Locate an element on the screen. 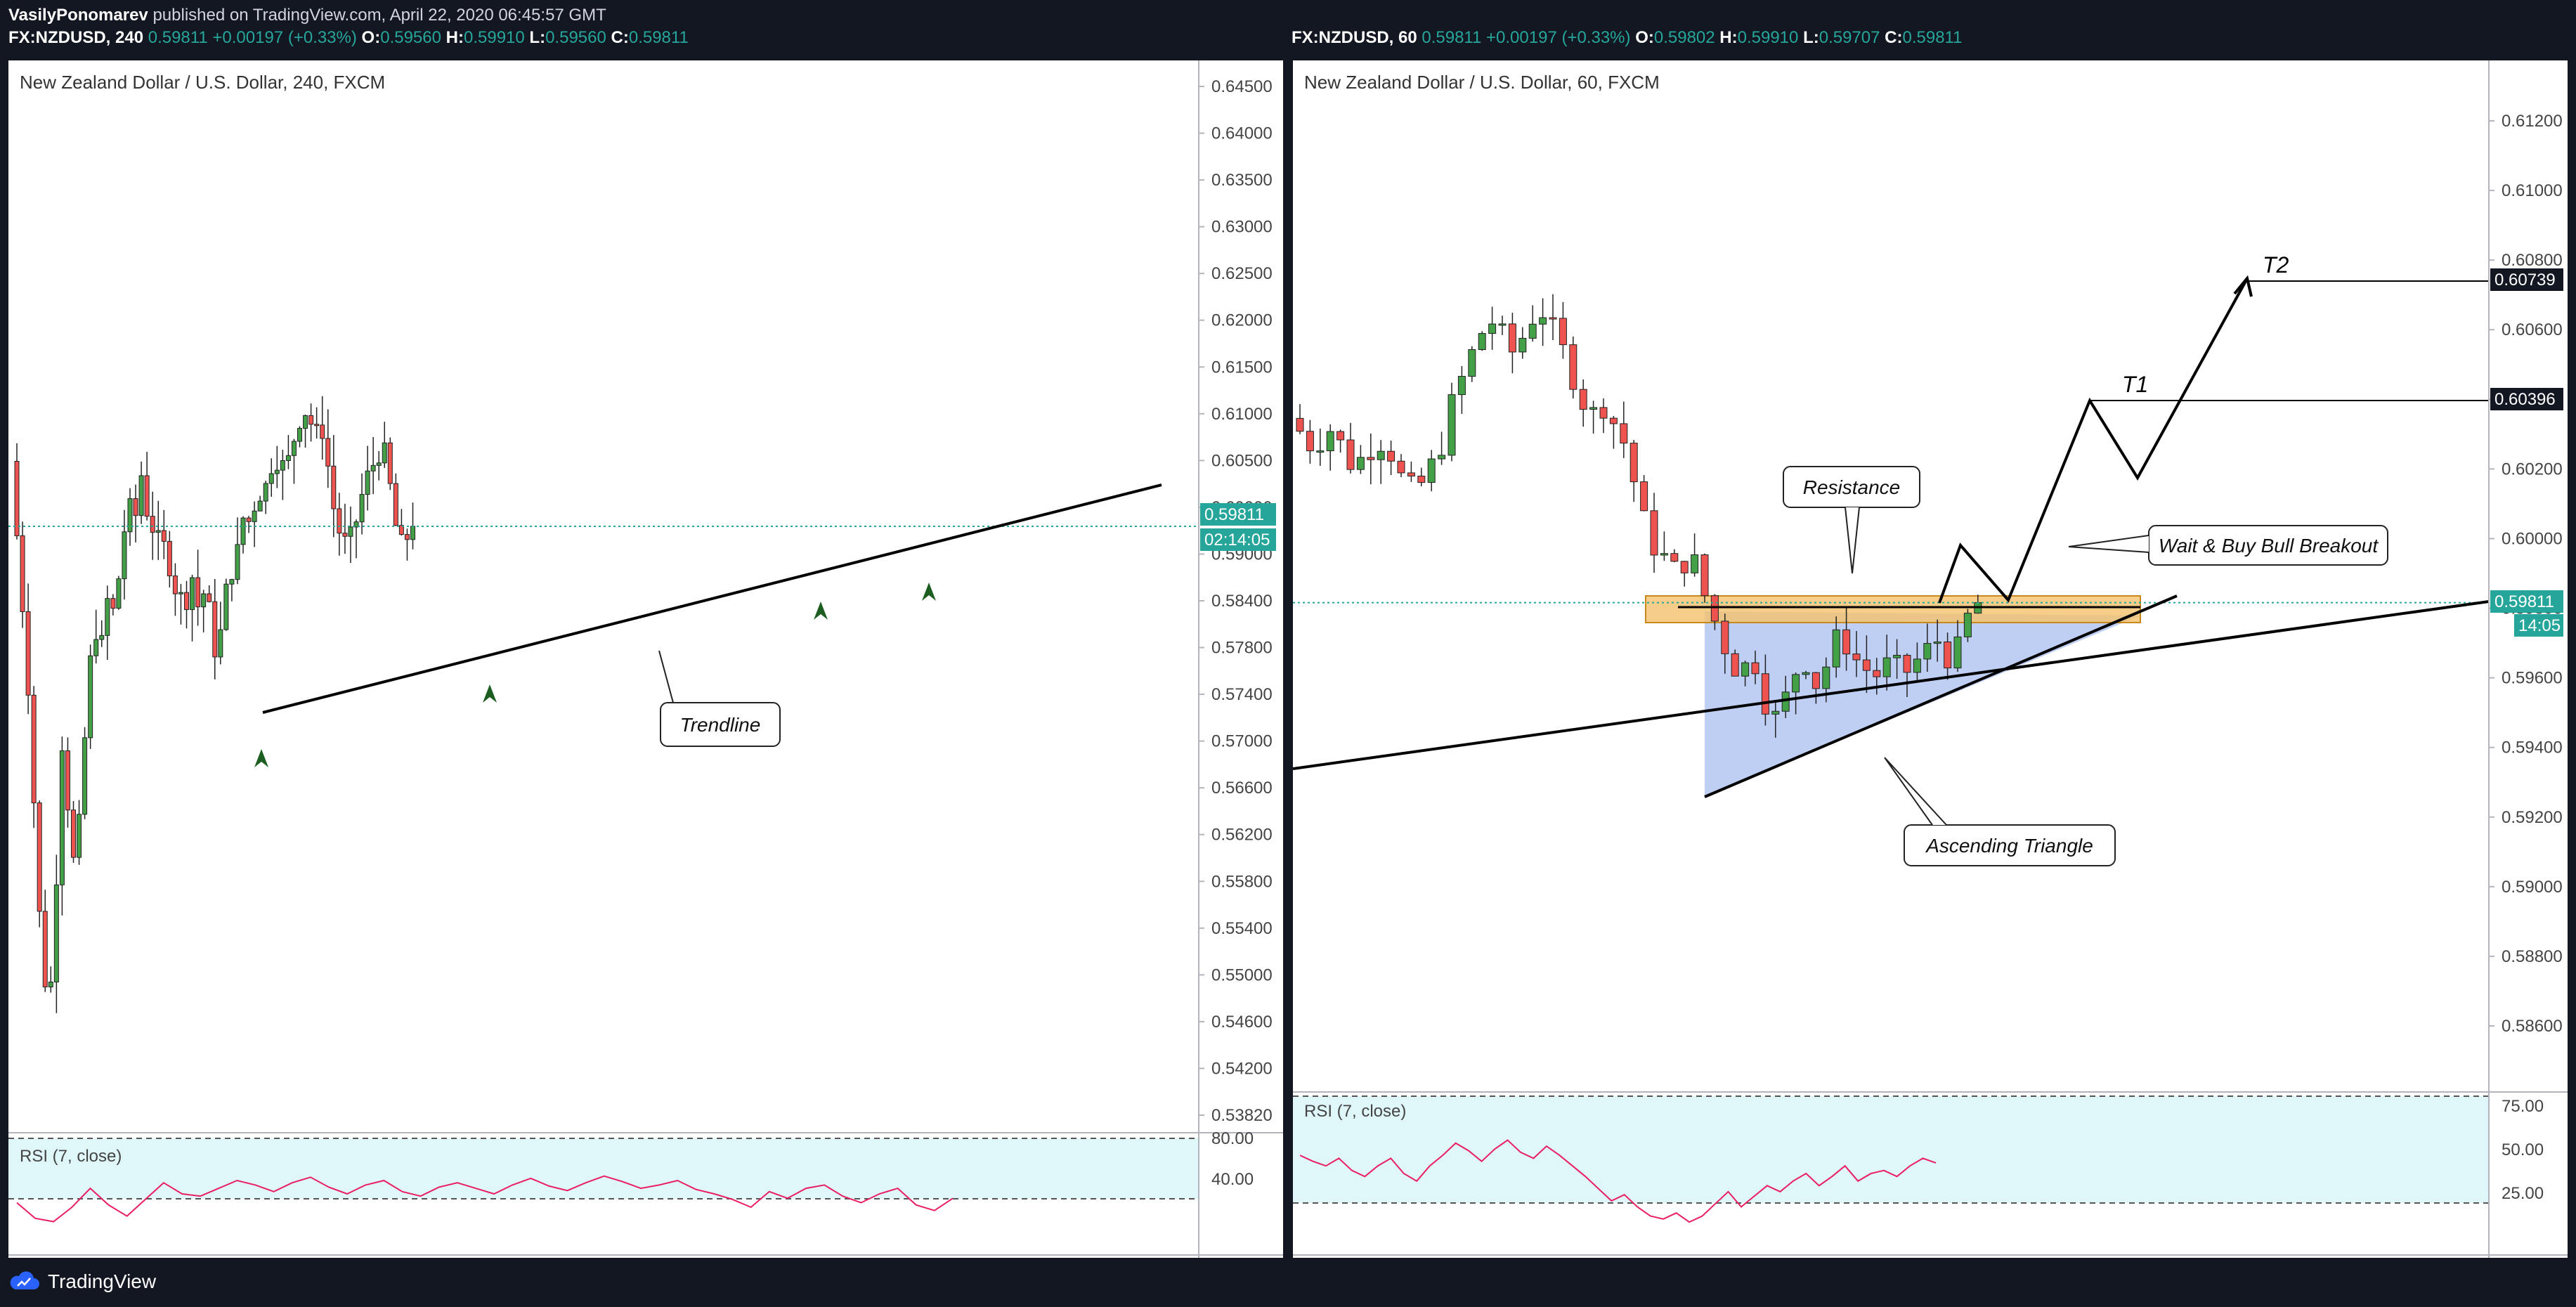 The image size is (2576, 1307). t2-label: T2 is located at coordinates (2276, 265).